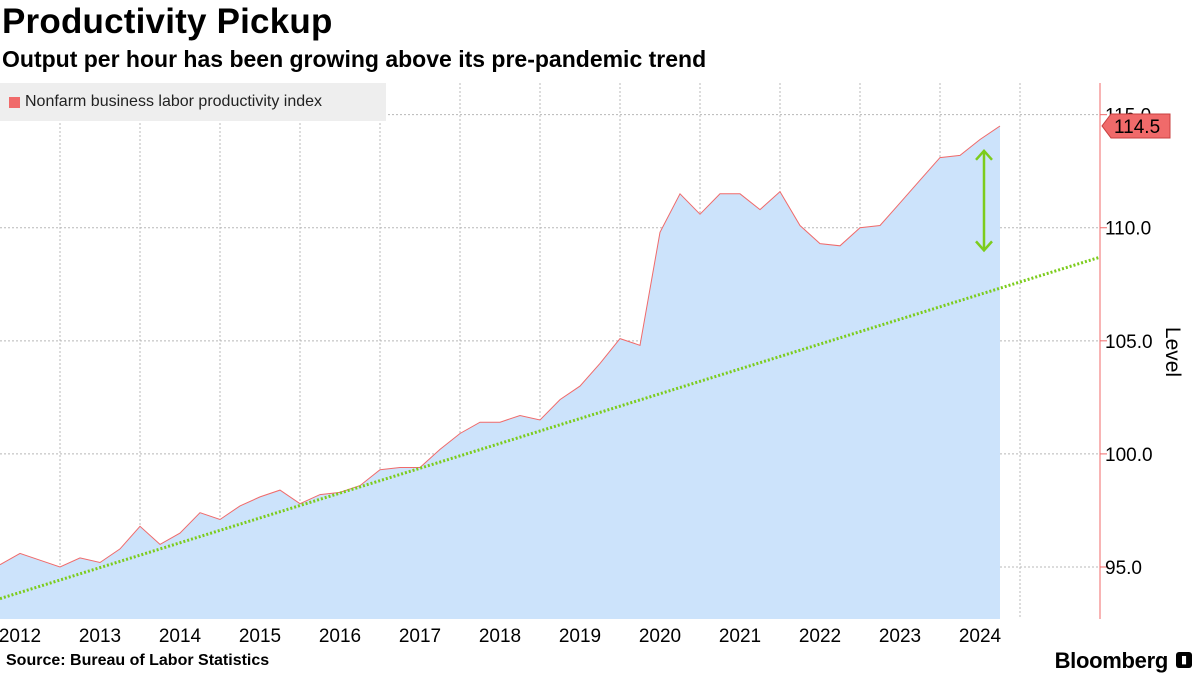 The height and width of the screenshot is (675, 1200). I want to click on x-tick-label: 2024, so click(980, 636).